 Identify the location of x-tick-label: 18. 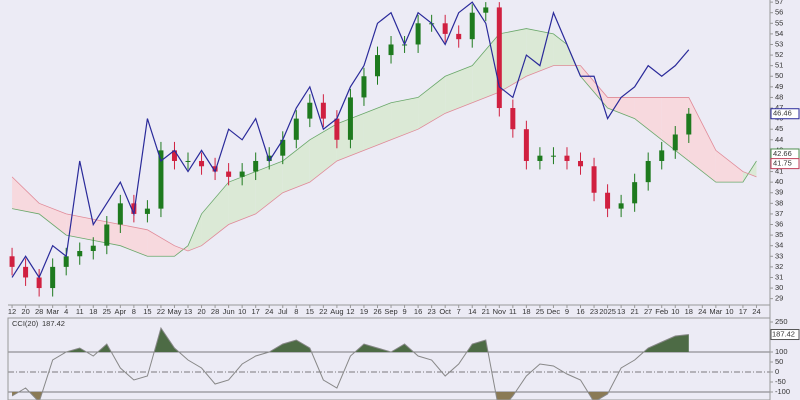
(93, 311).